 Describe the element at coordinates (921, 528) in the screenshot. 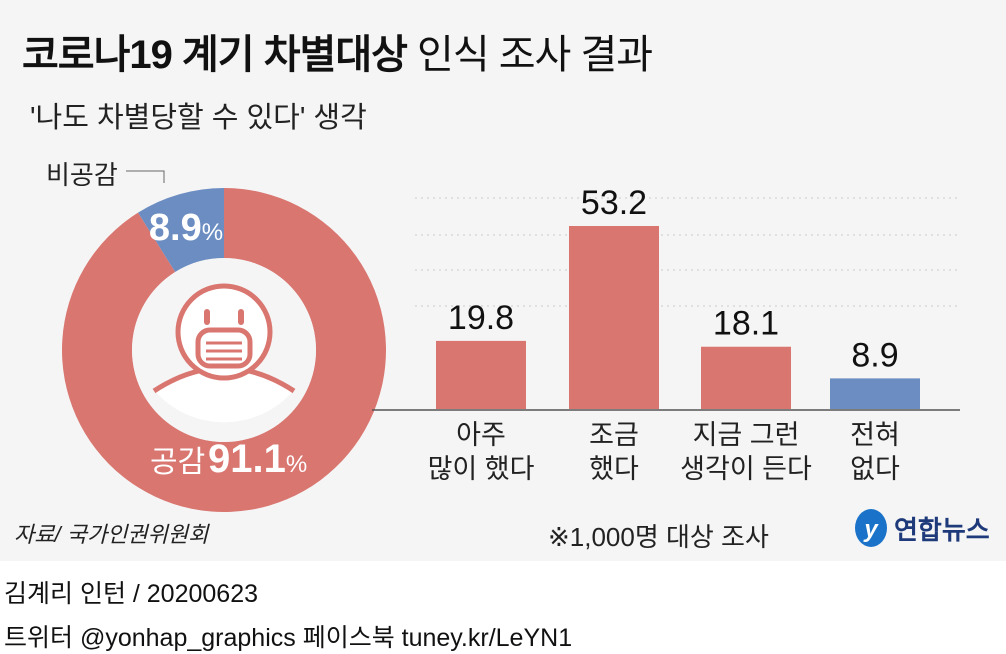

I see `yonhap-logo: y 연합뉴스` at that location.